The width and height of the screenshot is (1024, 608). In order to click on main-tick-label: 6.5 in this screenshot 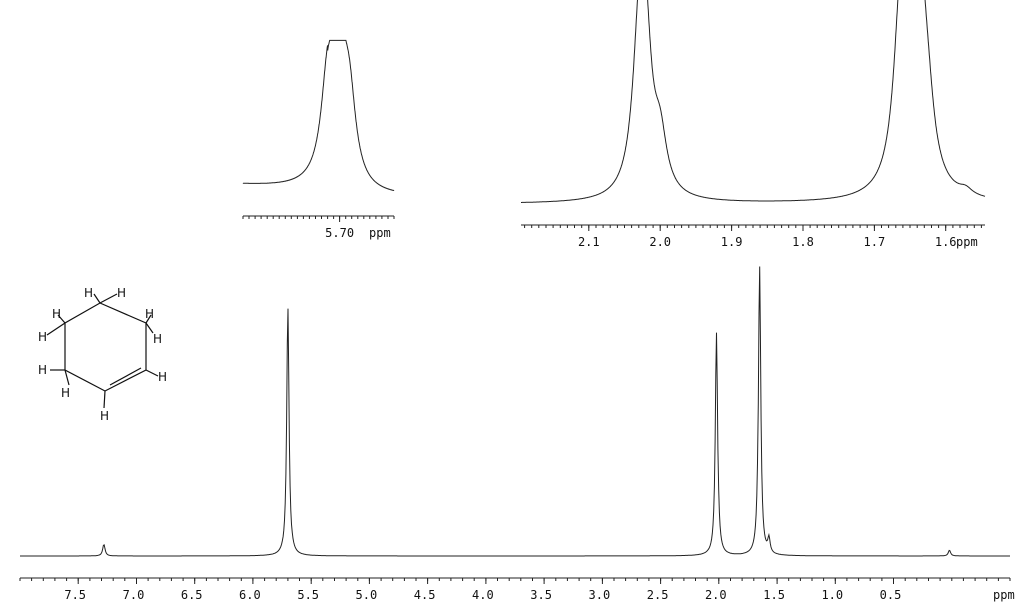, I will do `click(192, 595)`.